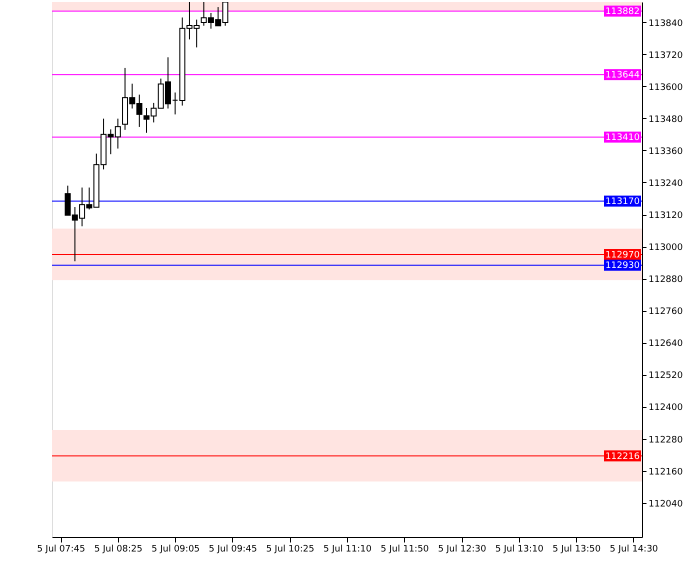  Describe the element at coordinates (622, 266) in the screenshot. I see `ref-line-label: 112930` at that location.